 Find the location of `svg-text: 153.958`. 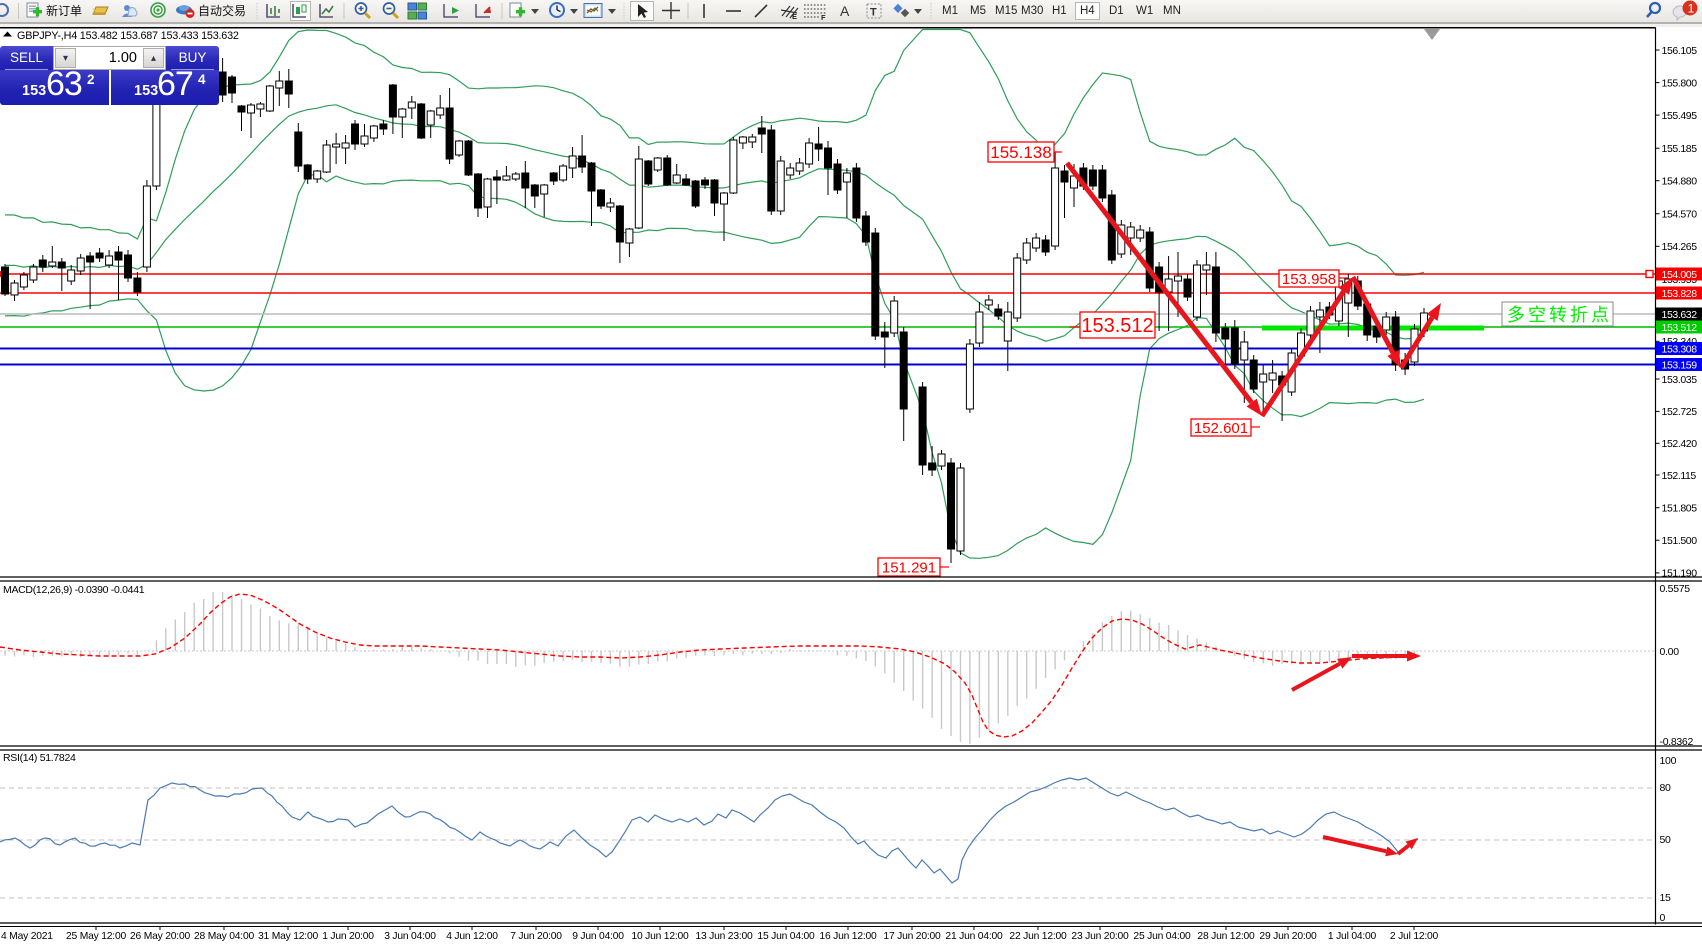

svg-text: 153.958 is located at coordinates (1309, 279).